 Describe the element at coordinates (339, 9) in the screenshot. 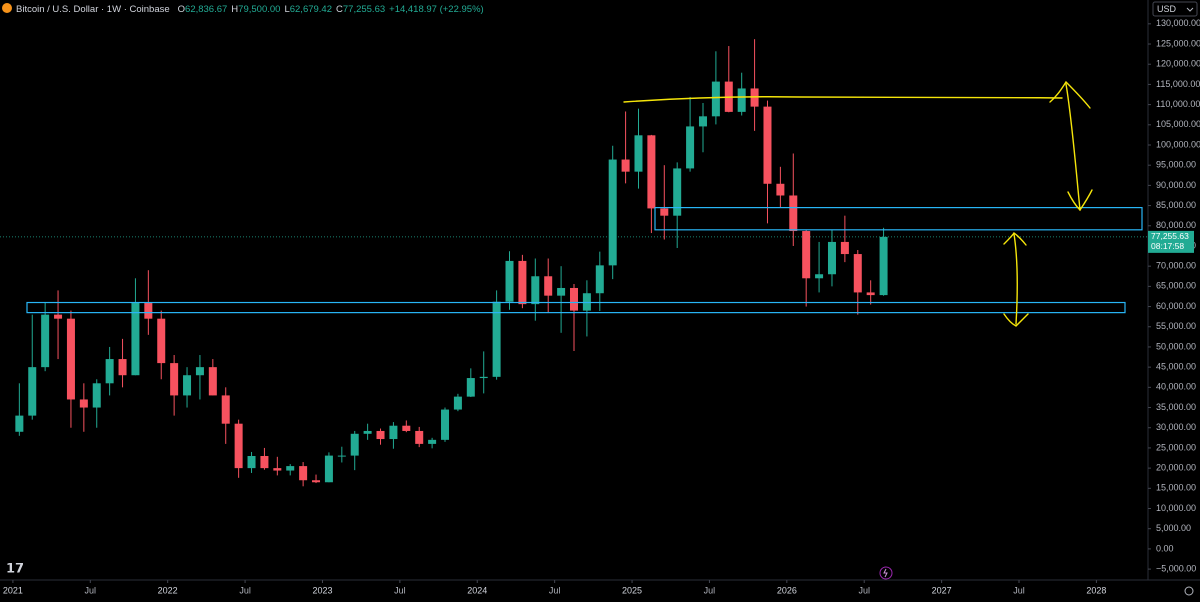

I see `ohlc-label: C` at that location.